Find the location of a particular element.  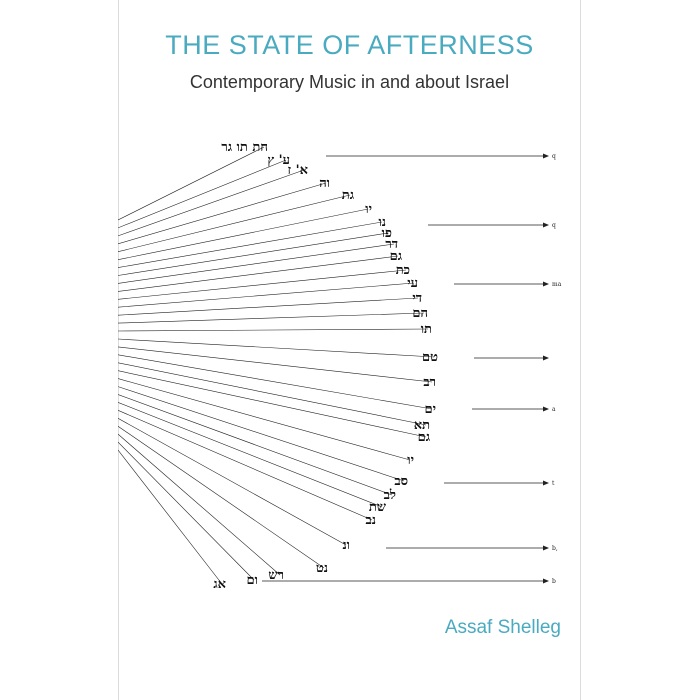

hebrew-label: תא is located at coordinates (422, 425).